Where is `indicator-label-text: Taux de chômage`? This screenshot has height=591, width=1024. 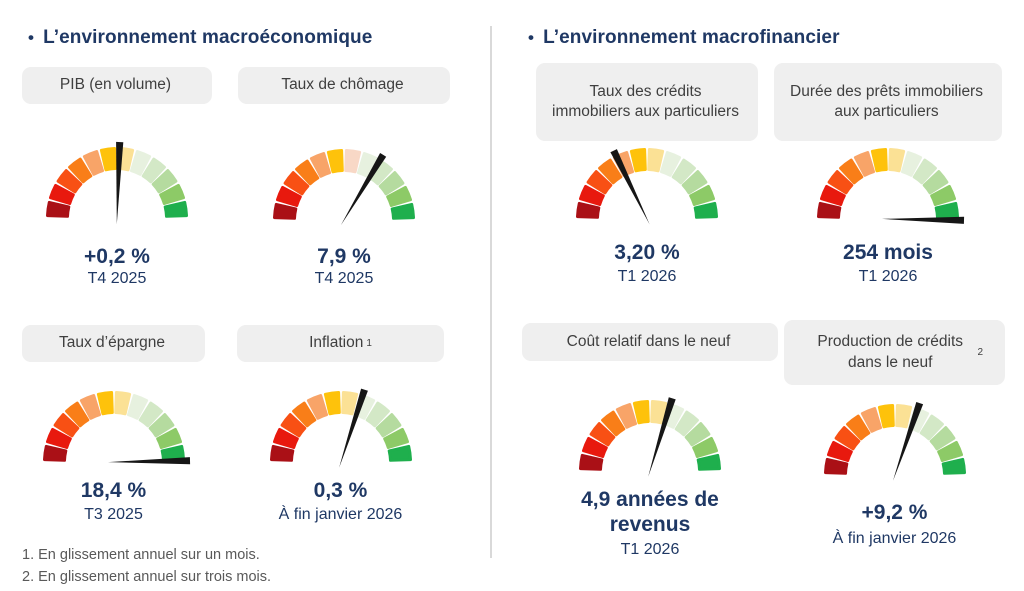
indicator-label-text: Taux de chômage is located at coordinates (342, 85).